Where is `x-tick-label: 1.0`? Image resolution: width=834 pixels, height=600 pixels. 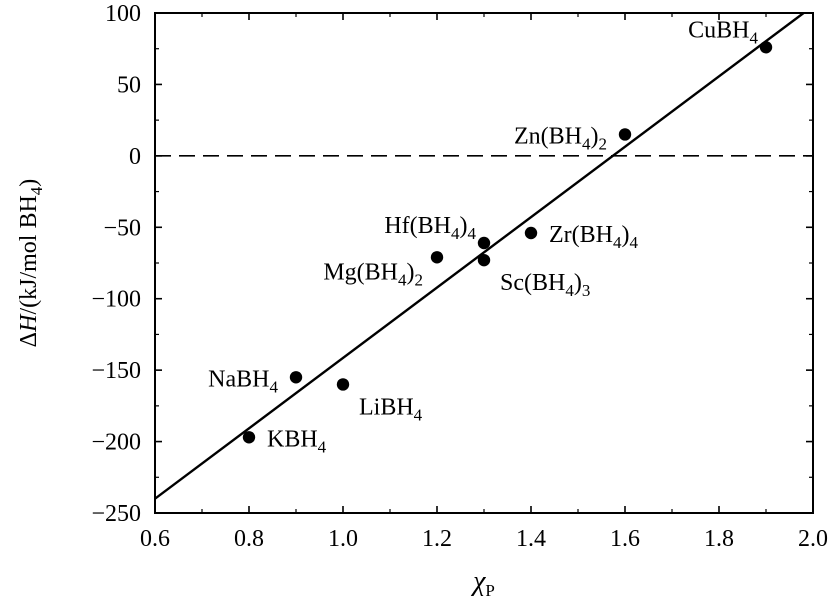 x-tick-label: 1.0 is located at coordinates (343, 539).